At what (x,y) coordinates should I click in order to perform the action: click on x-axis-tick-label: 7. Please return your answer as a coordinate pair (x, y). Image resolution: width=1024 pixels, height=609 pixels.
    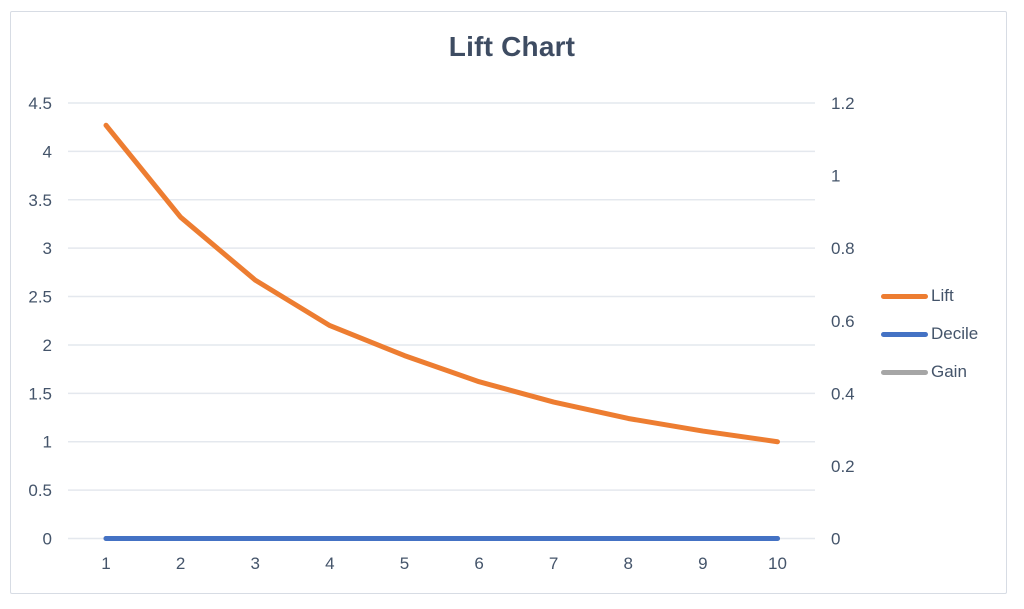
    Looking at the image, I should click on (553, 563).